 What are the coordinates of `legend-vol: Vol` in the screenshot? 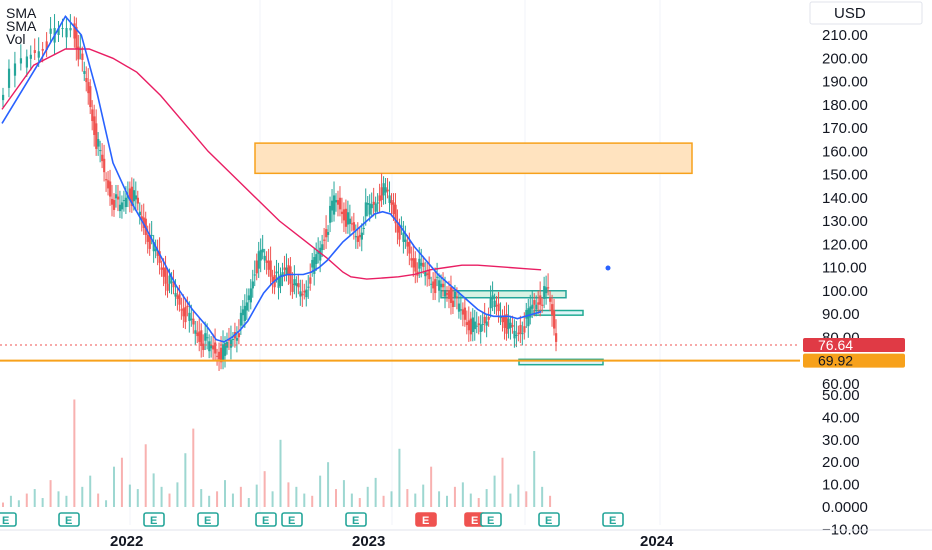 It's located at (15, 39).